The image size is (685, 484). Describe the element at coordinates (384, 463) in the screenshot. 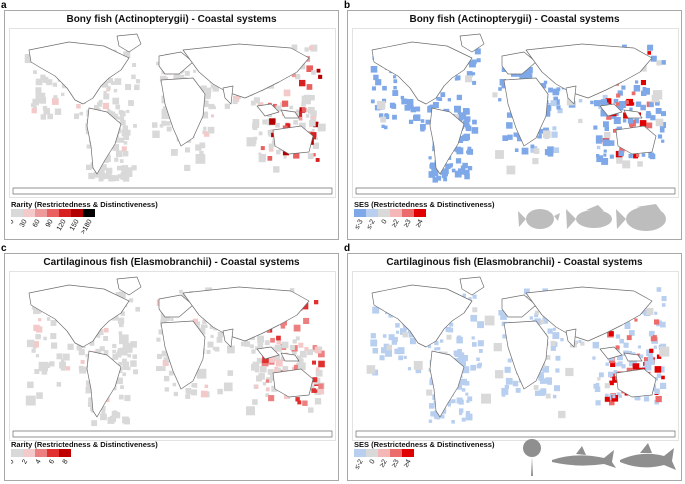

I see `panel-d-legend-tick: ≥2` at that location.